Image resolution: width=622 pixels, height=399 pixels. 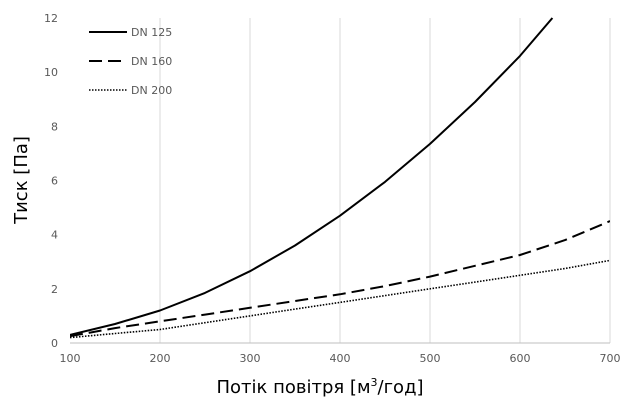 I want to click on x-tick-label: 100, so click(x=70, y=358).